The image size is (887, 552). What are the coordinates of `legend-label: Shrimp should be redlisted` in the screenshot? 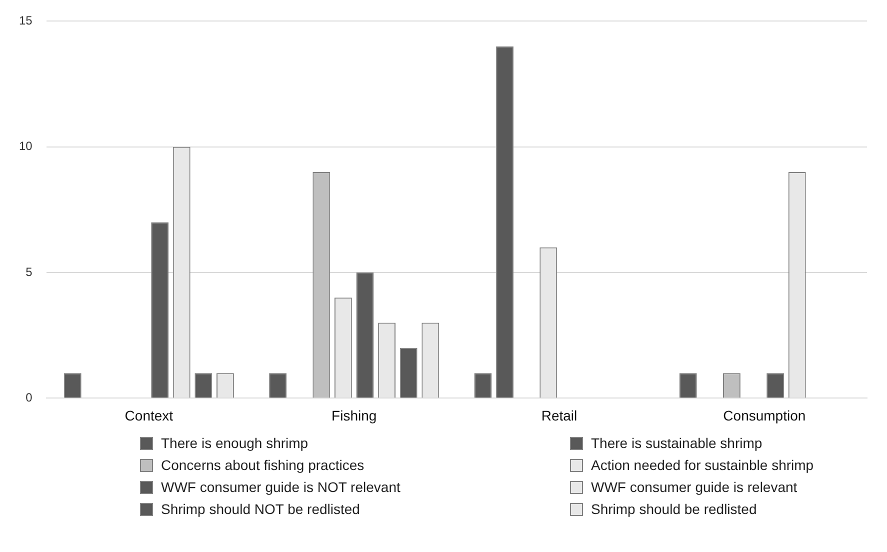 It's located at (674, 509).